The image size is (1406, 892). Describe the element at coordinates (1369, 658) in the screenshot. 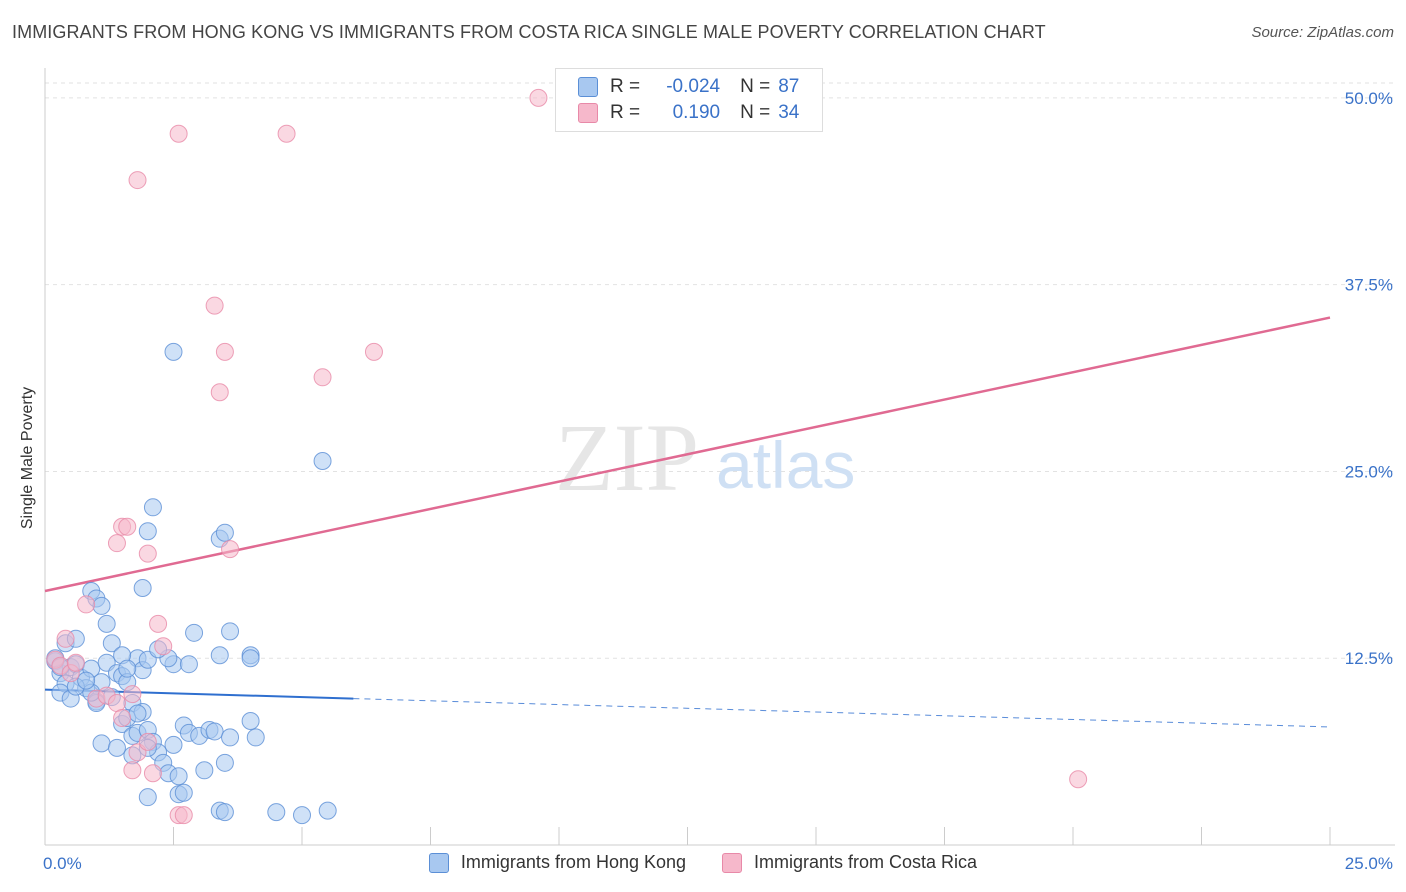

I see `y-tick-label: 12.5%` at that location.